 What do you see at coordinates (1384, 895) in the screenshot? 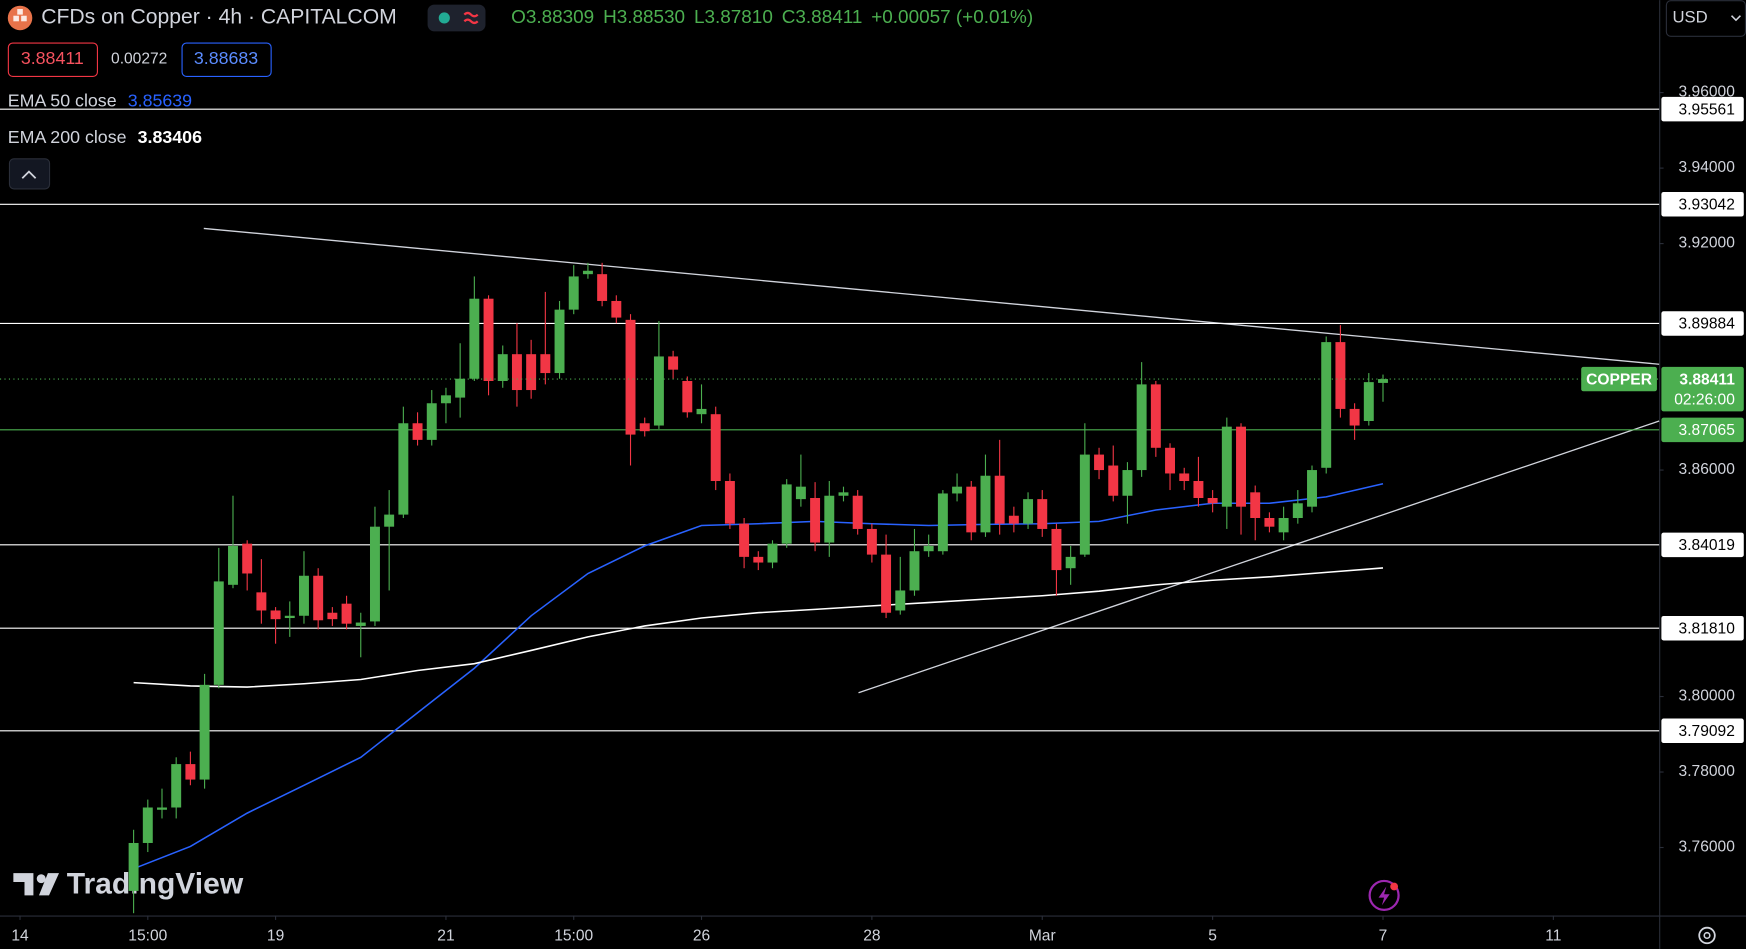
I see `lightning-button` at bounding box center [1384, 895].